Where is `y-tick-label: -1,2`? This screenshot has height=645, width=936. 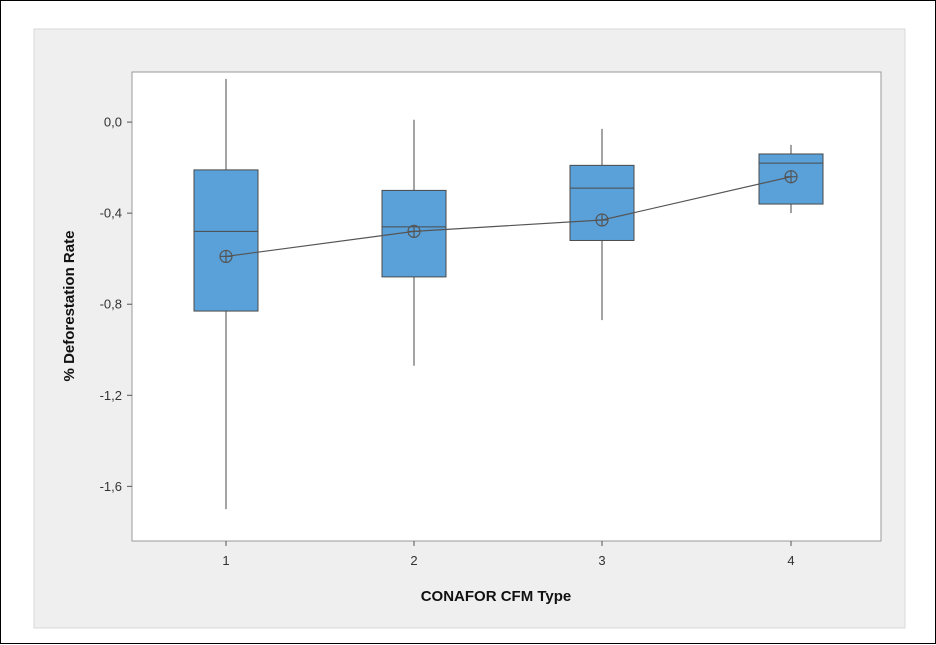 y-tick-label: -1,2 is located at coordinates (111, 395).